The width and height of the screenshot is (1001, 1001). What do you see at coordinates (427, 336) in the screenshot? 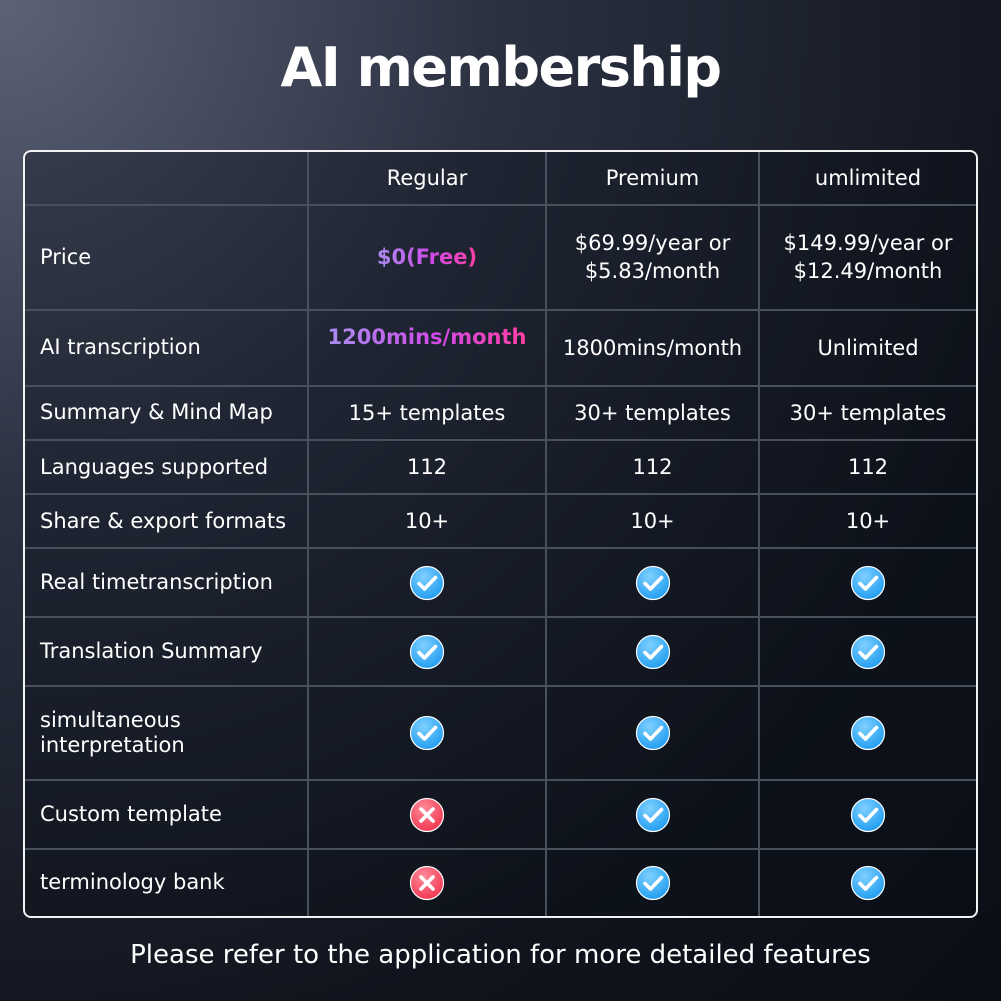
I see `highlight-value: 1200mins/month` at bounding box center [427, 336].